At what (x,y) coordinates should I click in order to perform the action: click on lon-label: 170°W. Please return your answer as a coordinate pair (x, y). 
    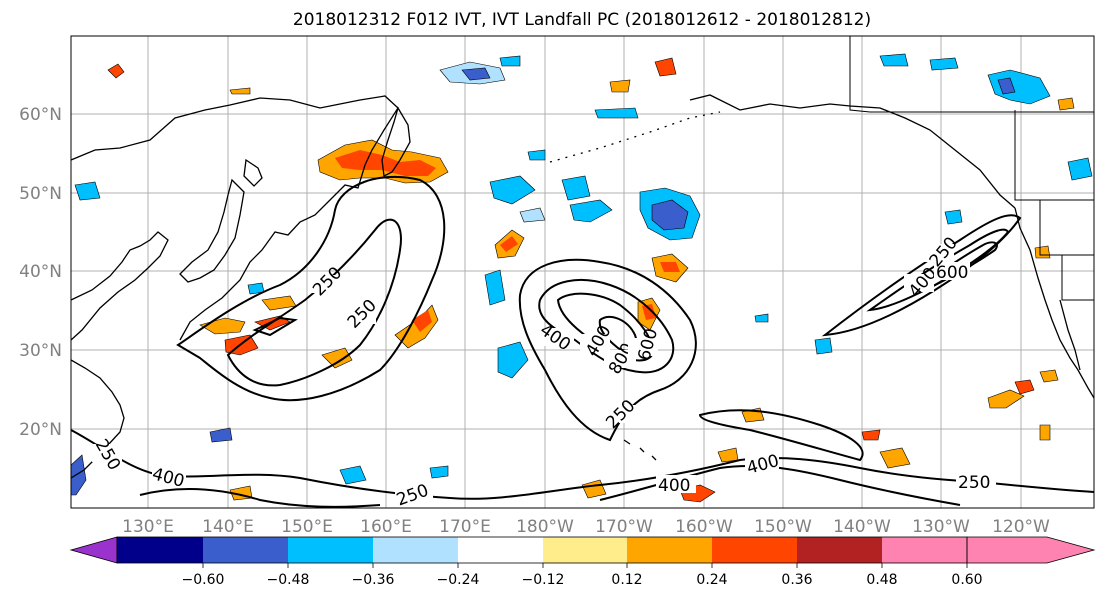
    Looking at the image, I should click on (624, 527).